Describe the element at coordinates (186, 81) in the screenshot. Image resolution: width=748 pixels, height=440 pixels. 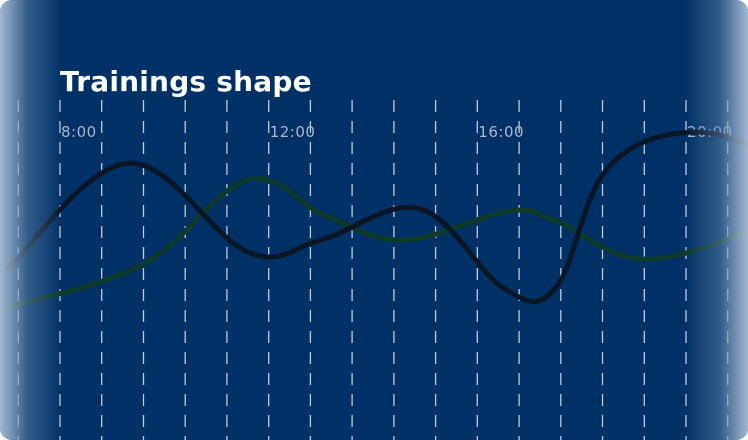
I see `chart-title: Trainings shape` at that location.